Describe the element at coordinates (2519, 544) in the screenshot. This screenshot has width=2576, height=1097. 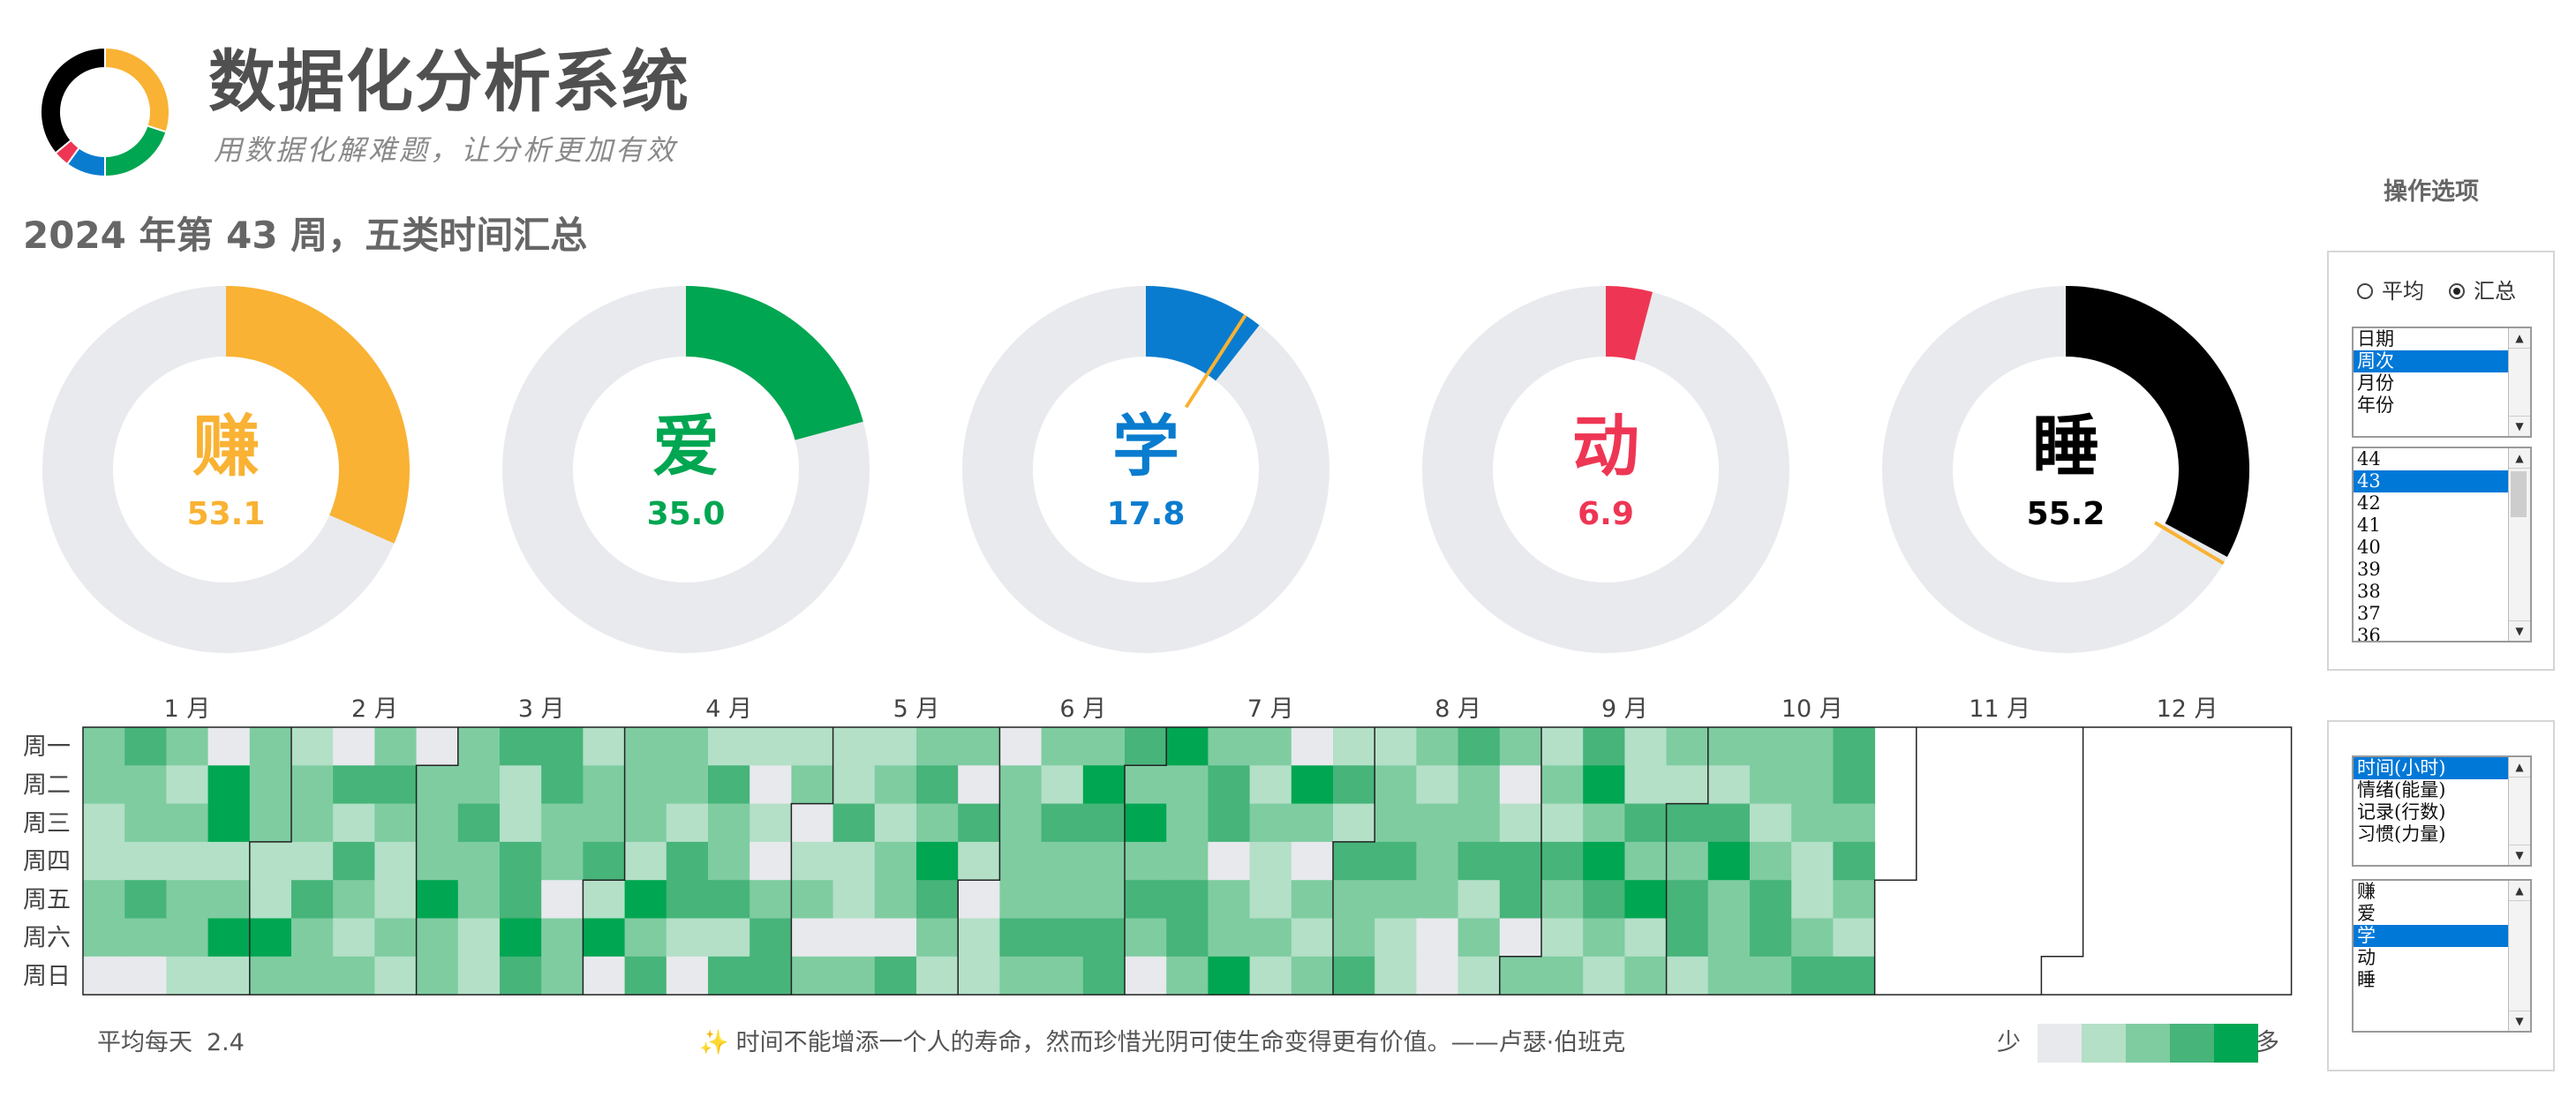
I see `week-scrollbar: ▲ ▼` at that location.